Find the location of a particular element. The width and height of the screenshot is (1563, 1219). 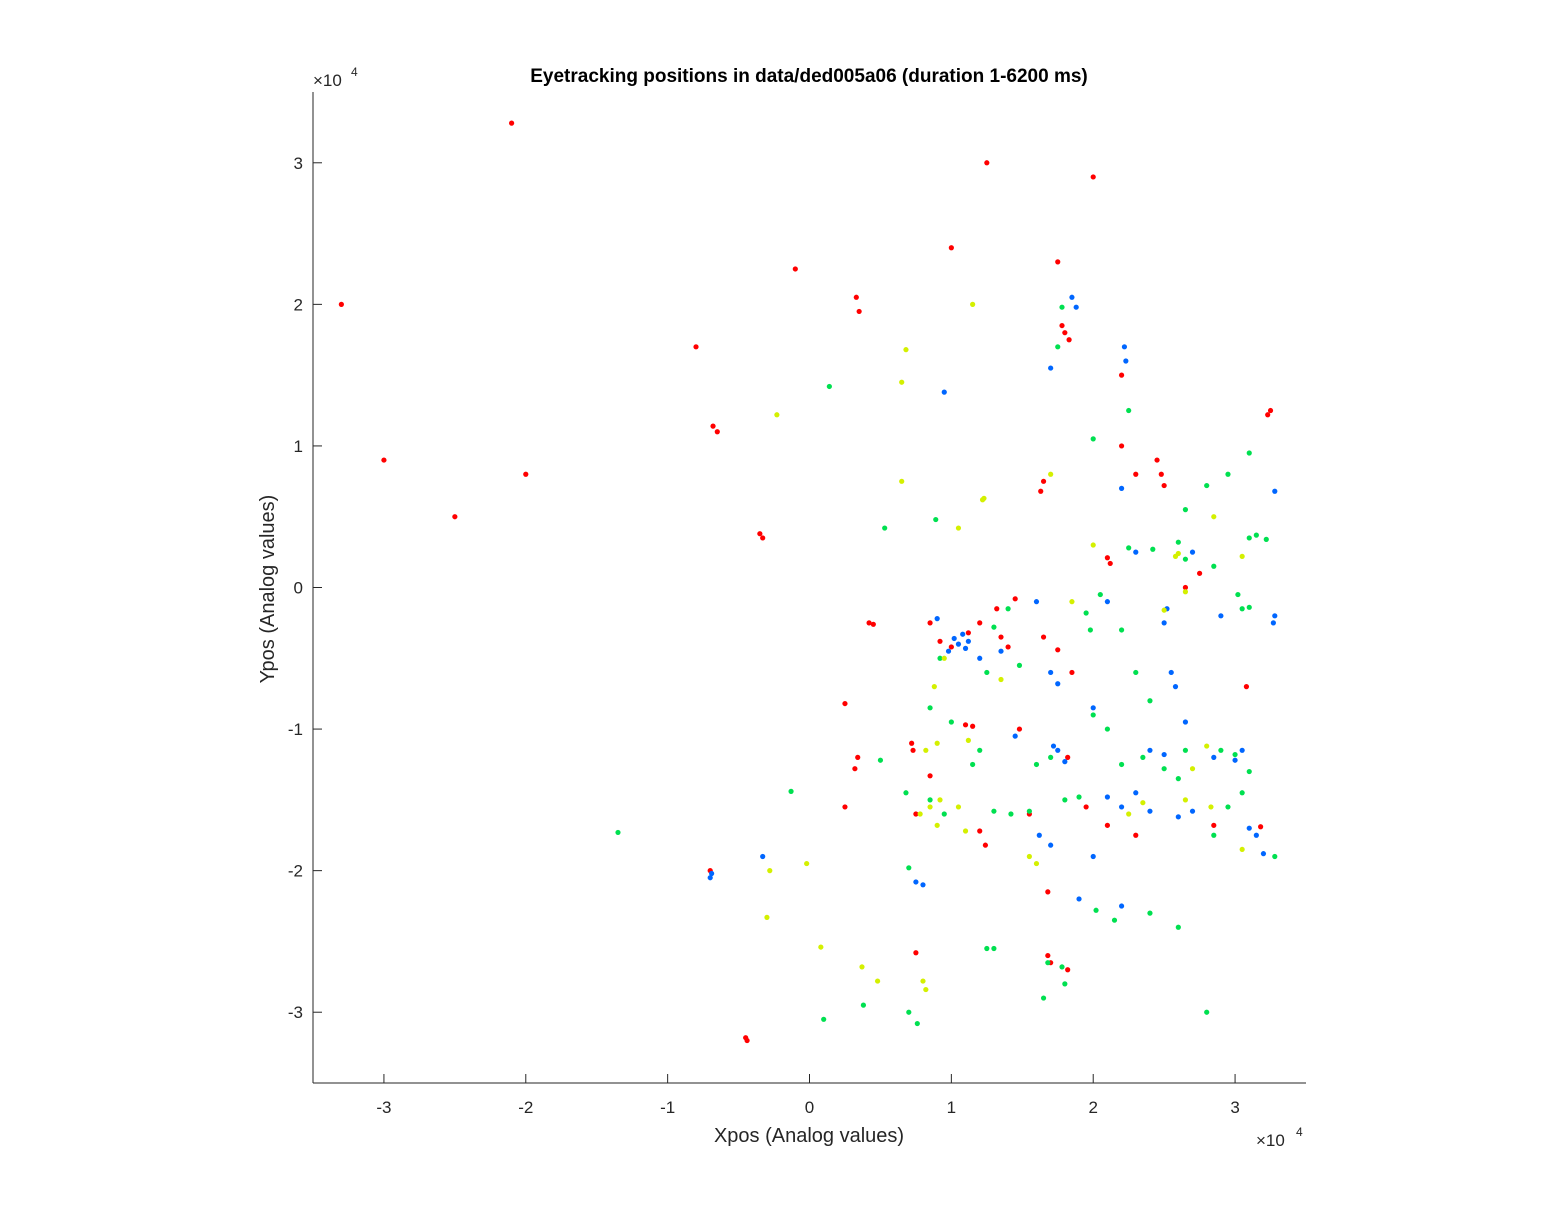

y-tick-label: 1 is located at coordinates (298, 446).